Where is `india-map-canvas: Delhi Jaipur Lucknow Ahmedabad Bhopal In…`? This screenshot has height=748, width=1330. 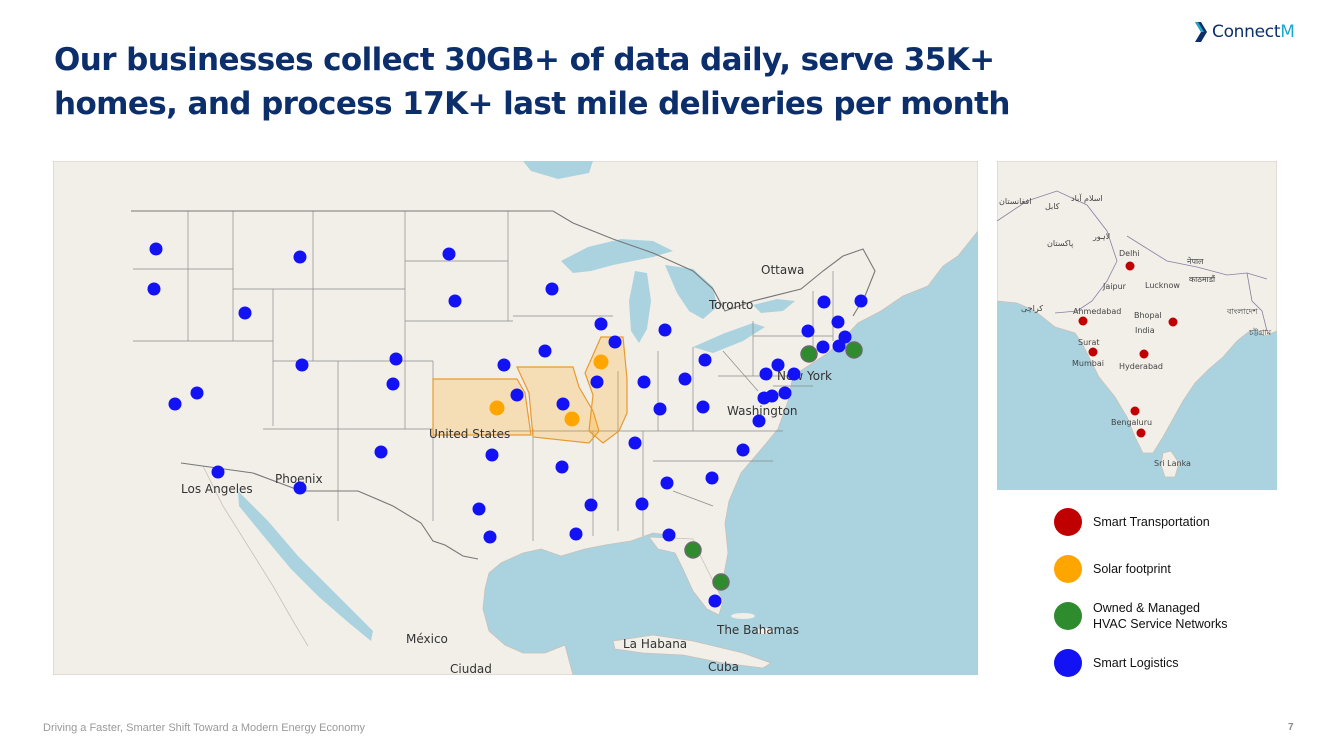
india-map-canvas: Delhi Jaipur Lucknow Ahmedabad Bhopal In… is located at coordinates (1137, 325).